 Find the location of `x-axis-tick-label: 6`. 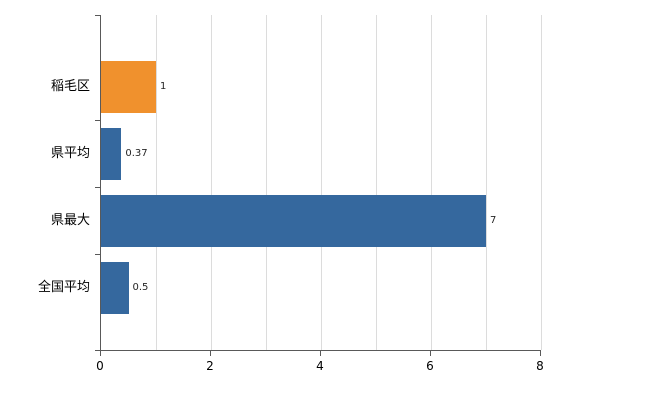

x-axis-tick-label: 6 is located at coordinates (430, 366).